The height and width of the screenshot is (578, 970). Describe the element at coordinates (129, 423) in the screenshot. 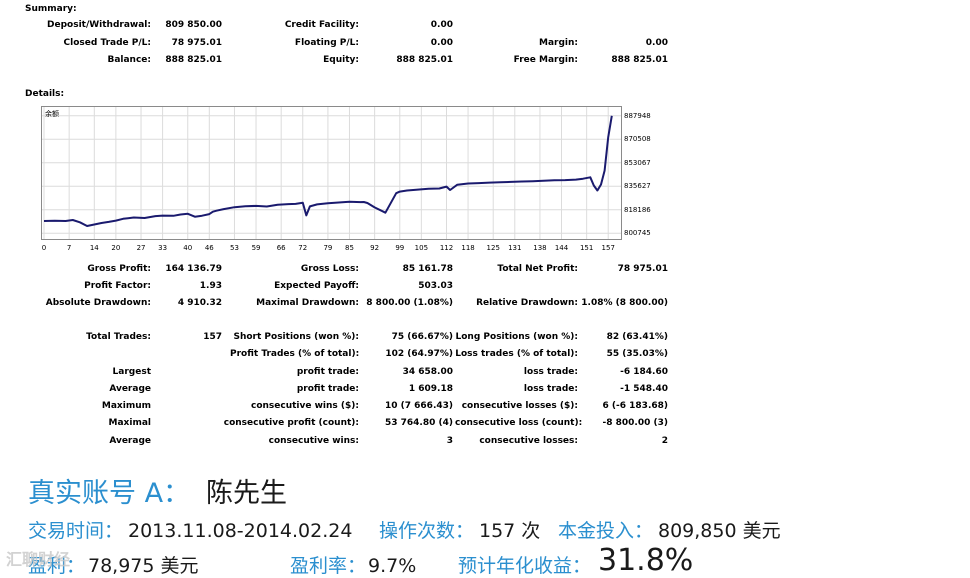

I see `maximal-label: Maximal` at that location.